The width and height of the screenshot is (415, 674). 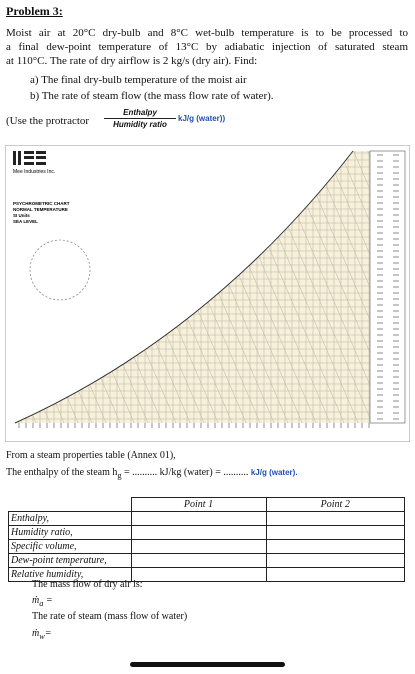 I want to click on heading: Problem 3:, so click(x=34, y=11).